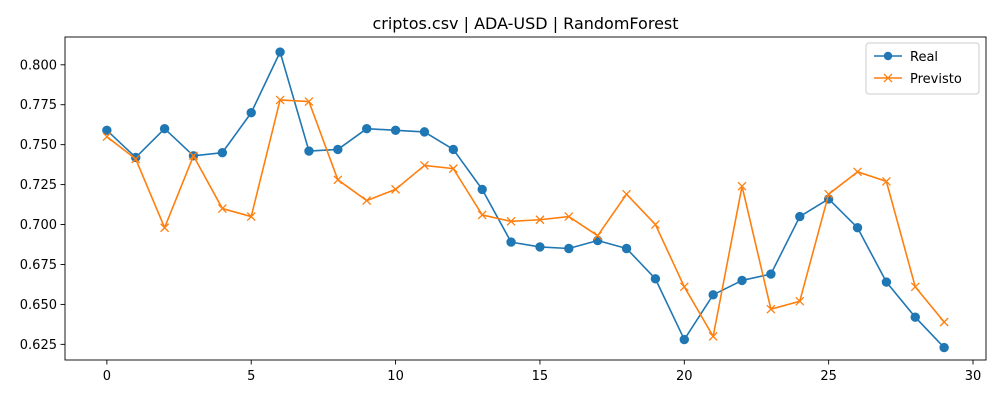 This screenshot has height=400, width=1000. Describe the element at coordinates (38, 265) in the screenshot. I see `y-tick-label: 0.675` at that location.